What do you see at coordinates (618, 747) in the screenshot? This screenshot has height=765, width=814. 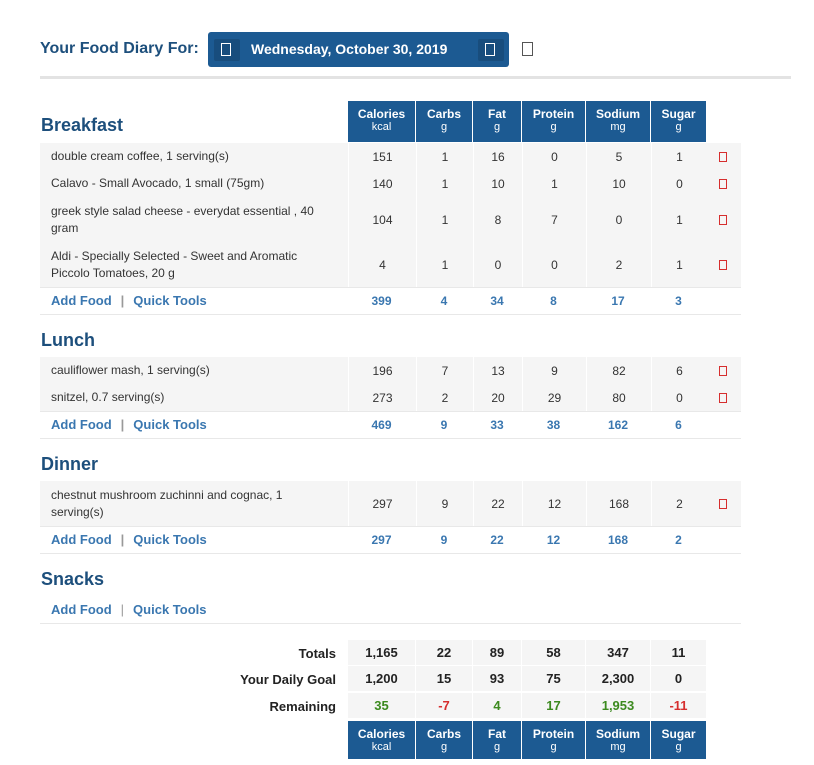 I see `col-header-unit: mg` at bounding box center [618, 747].